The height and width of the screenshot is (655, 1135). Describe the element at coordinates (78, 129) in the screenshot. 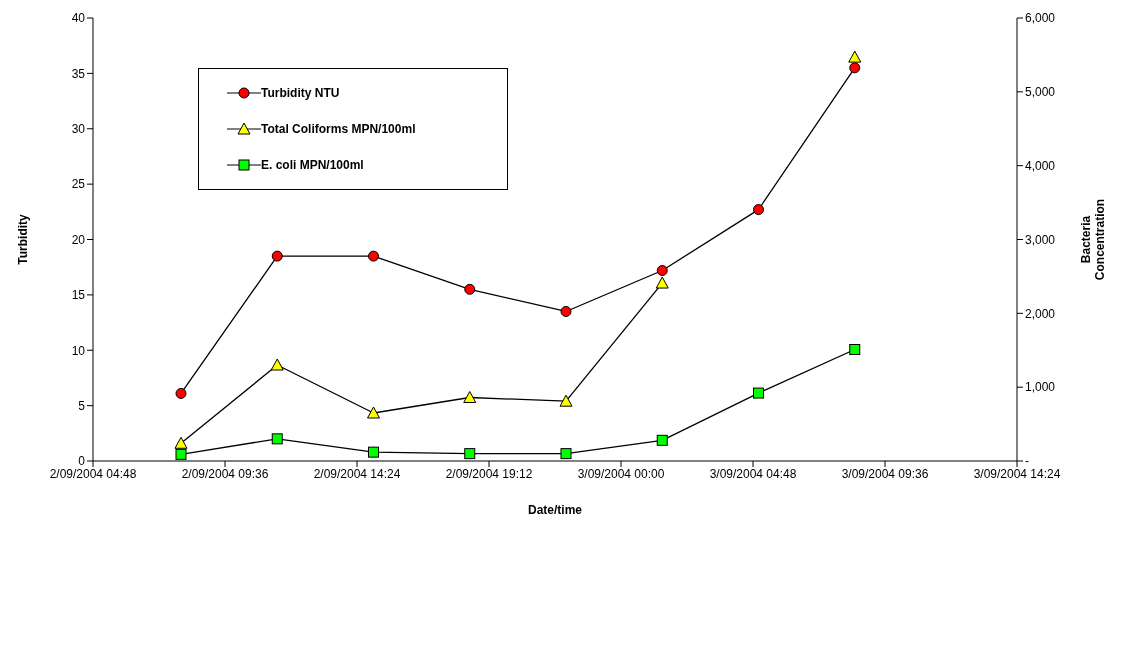

I see `y-tick-label: 30` at that location.